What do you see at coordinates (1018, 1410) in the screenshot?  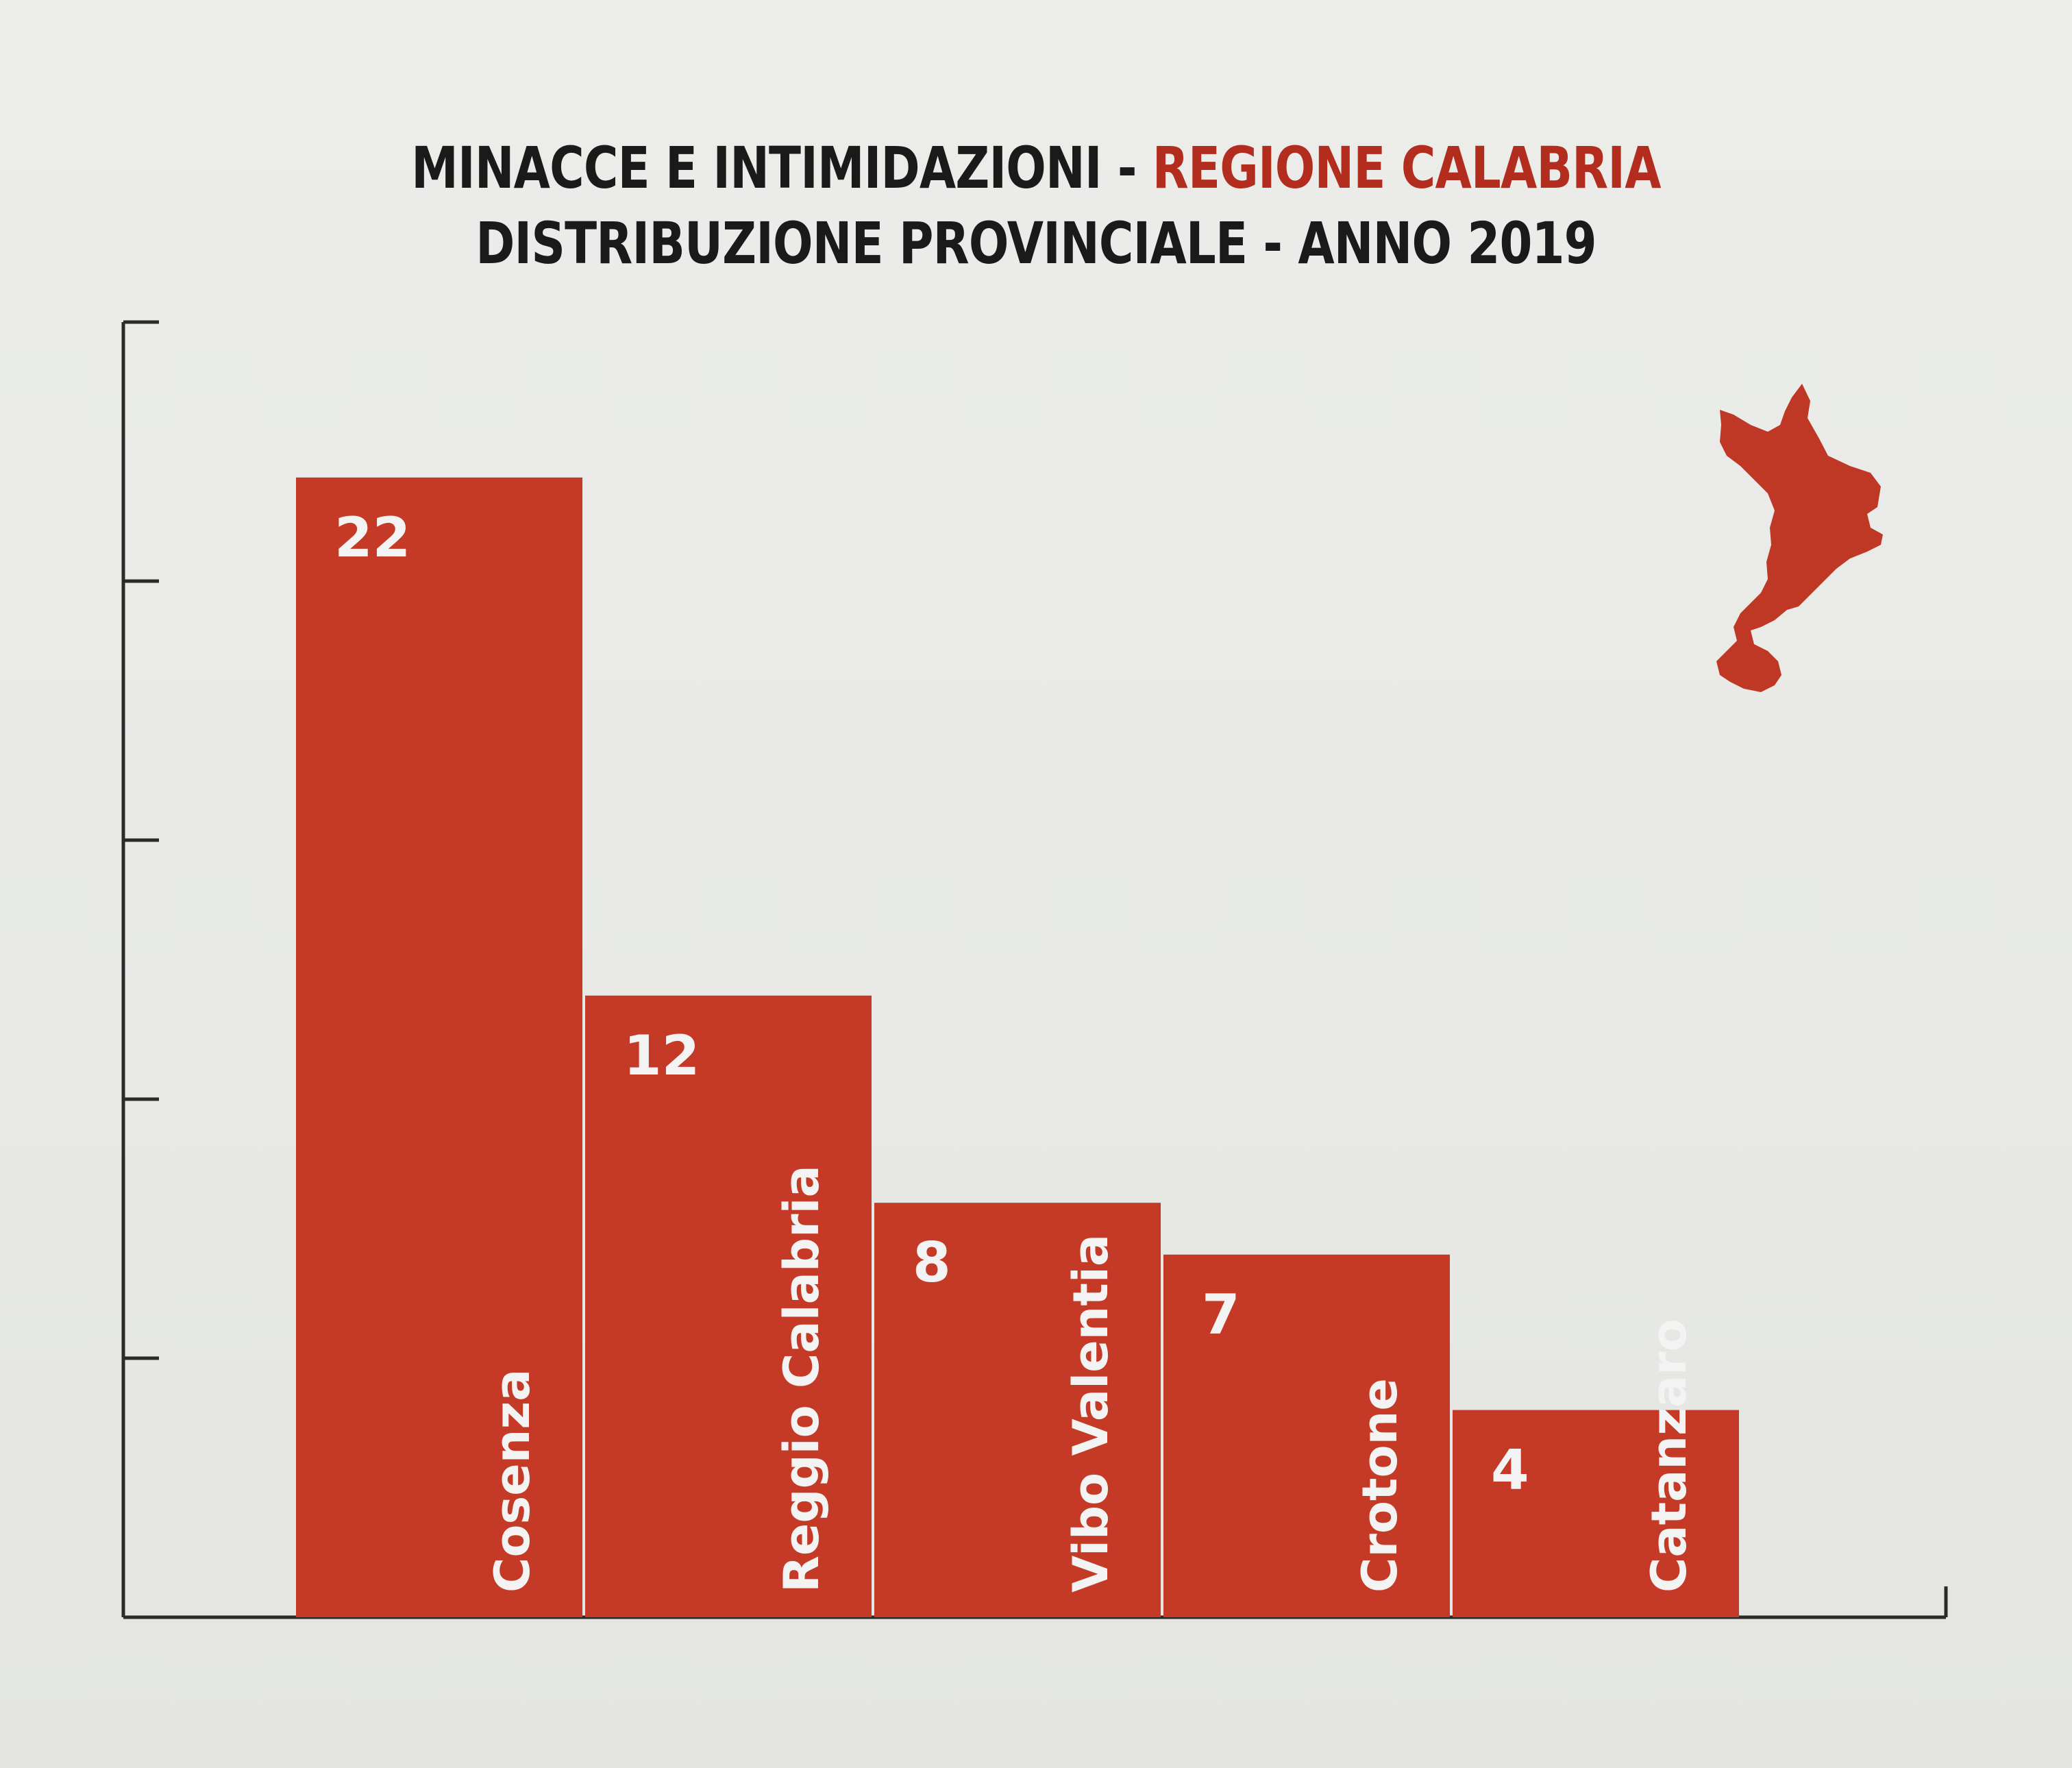 I see `bar-vibo-valentia` at bounding box center [1018, 1410].